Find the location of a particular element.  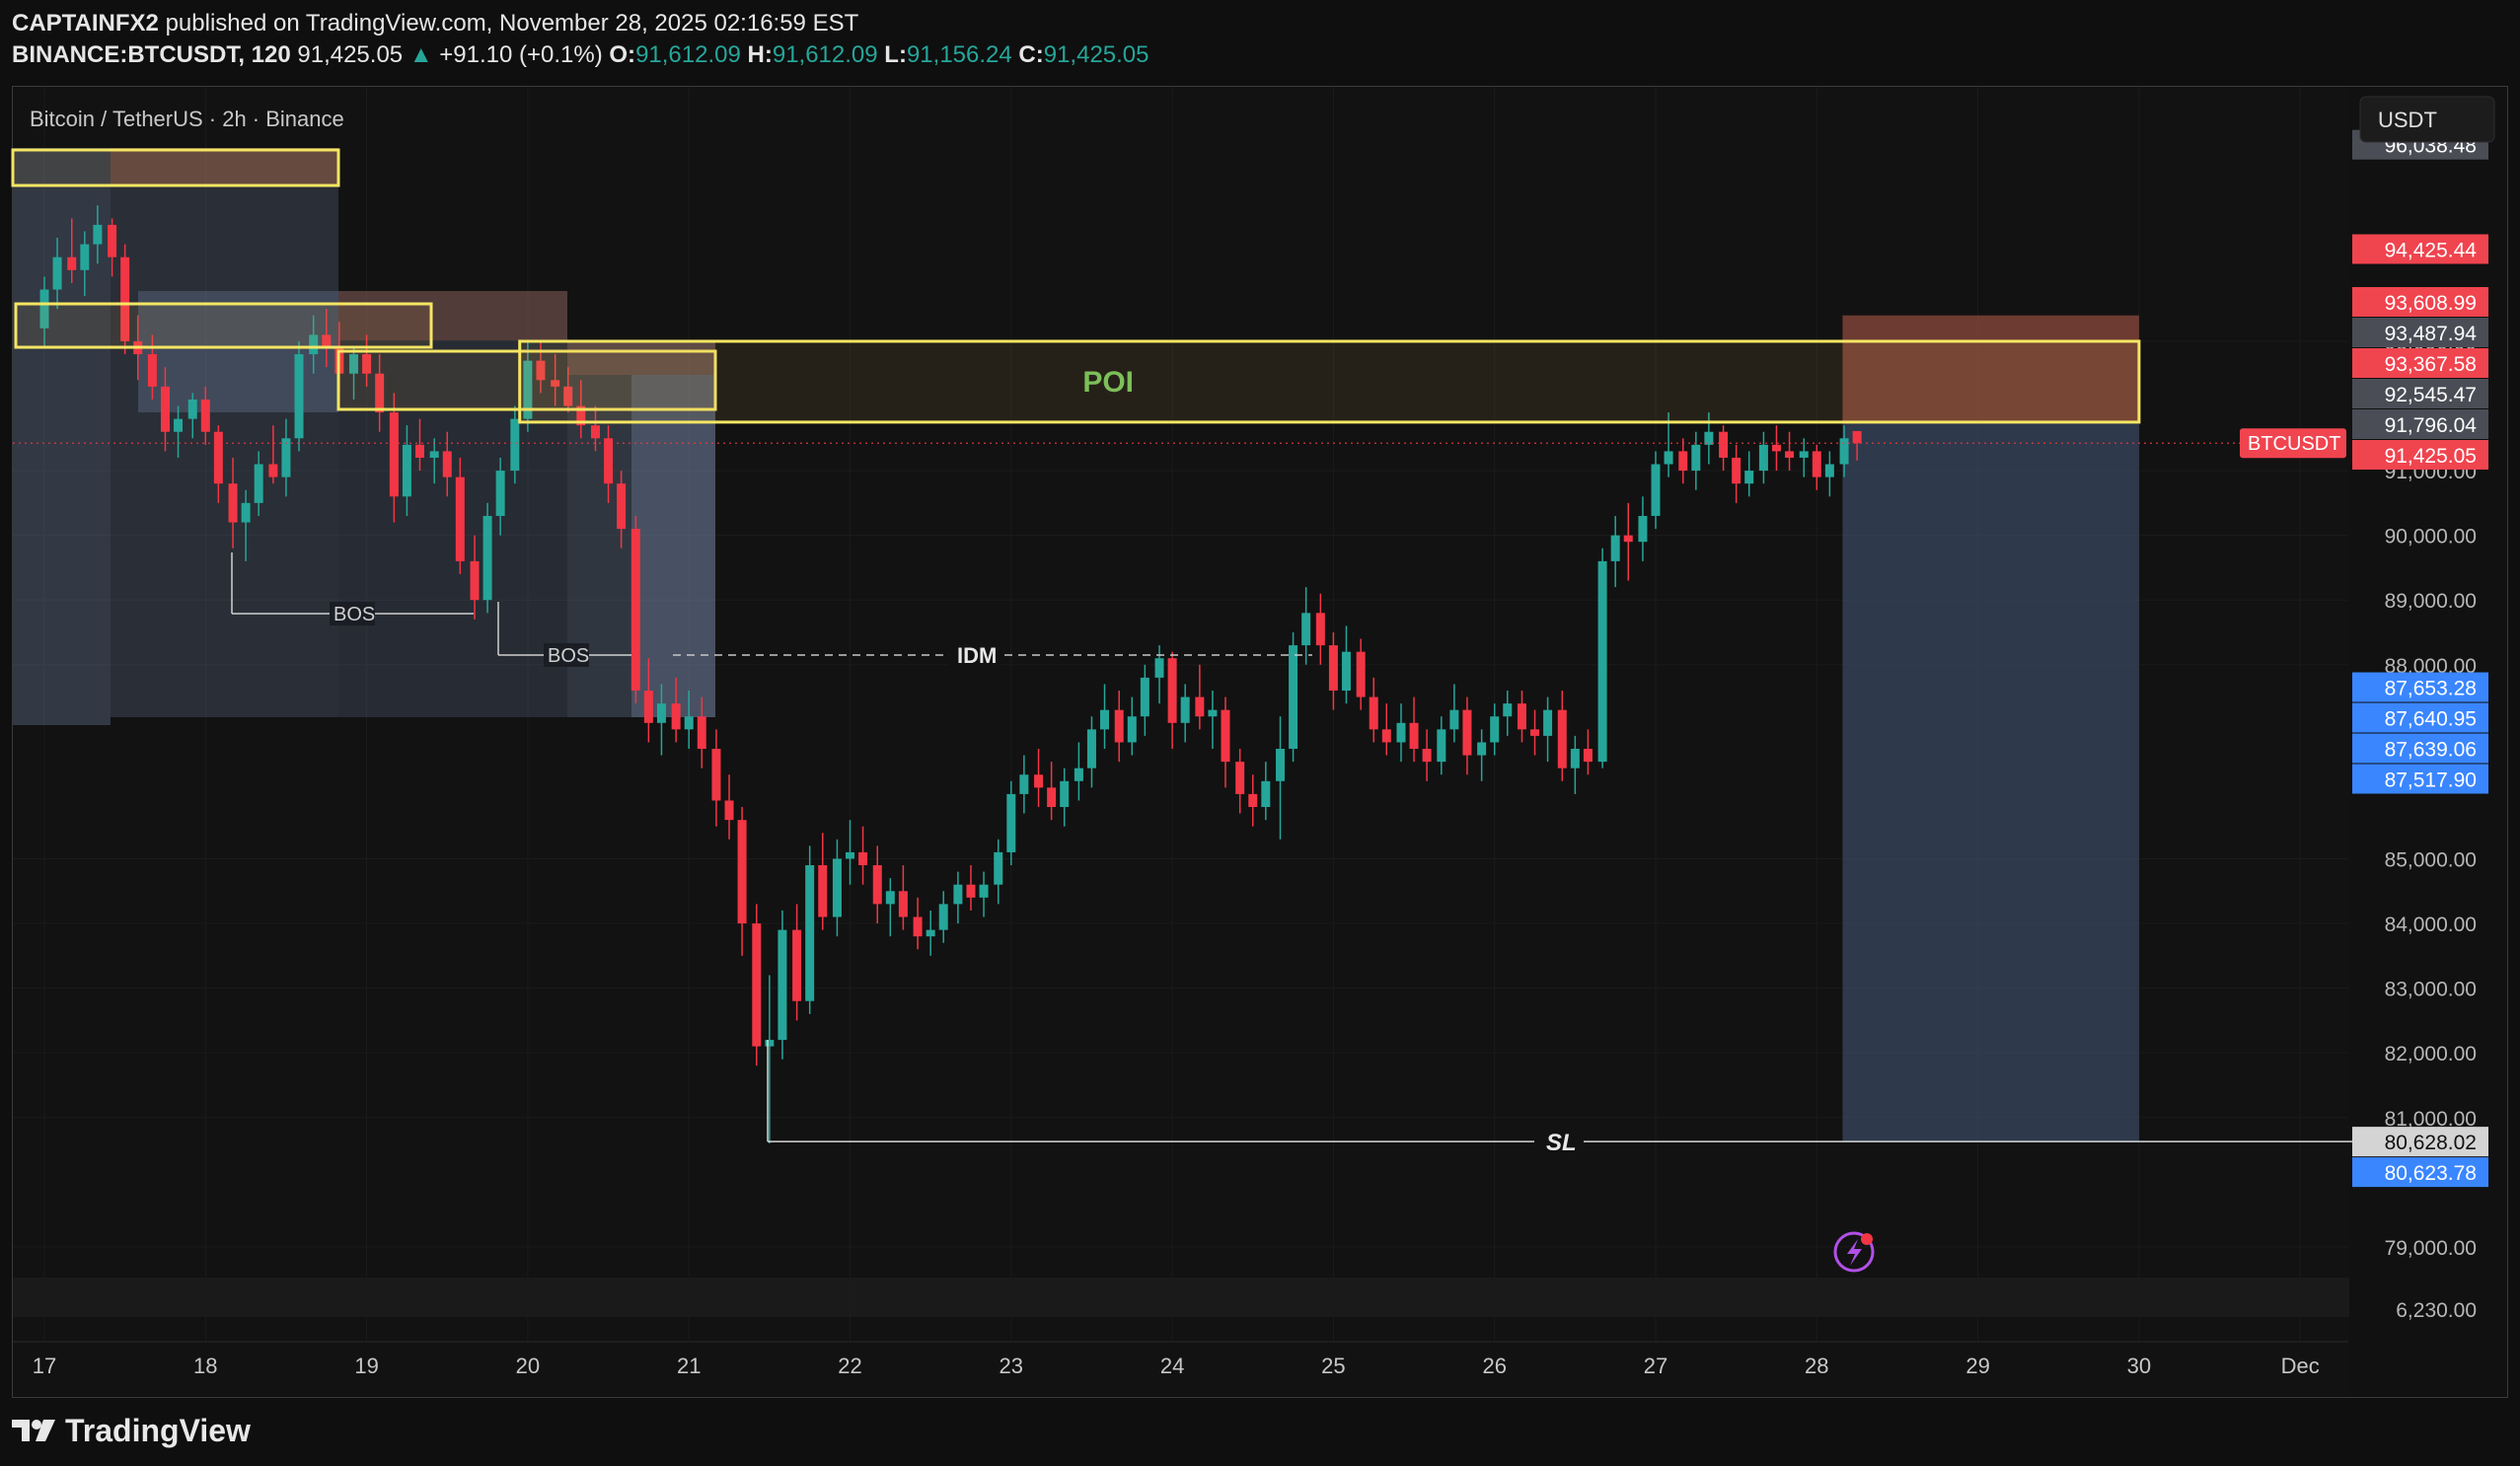

lightning-icon is located at coordinates (1854, 1252).